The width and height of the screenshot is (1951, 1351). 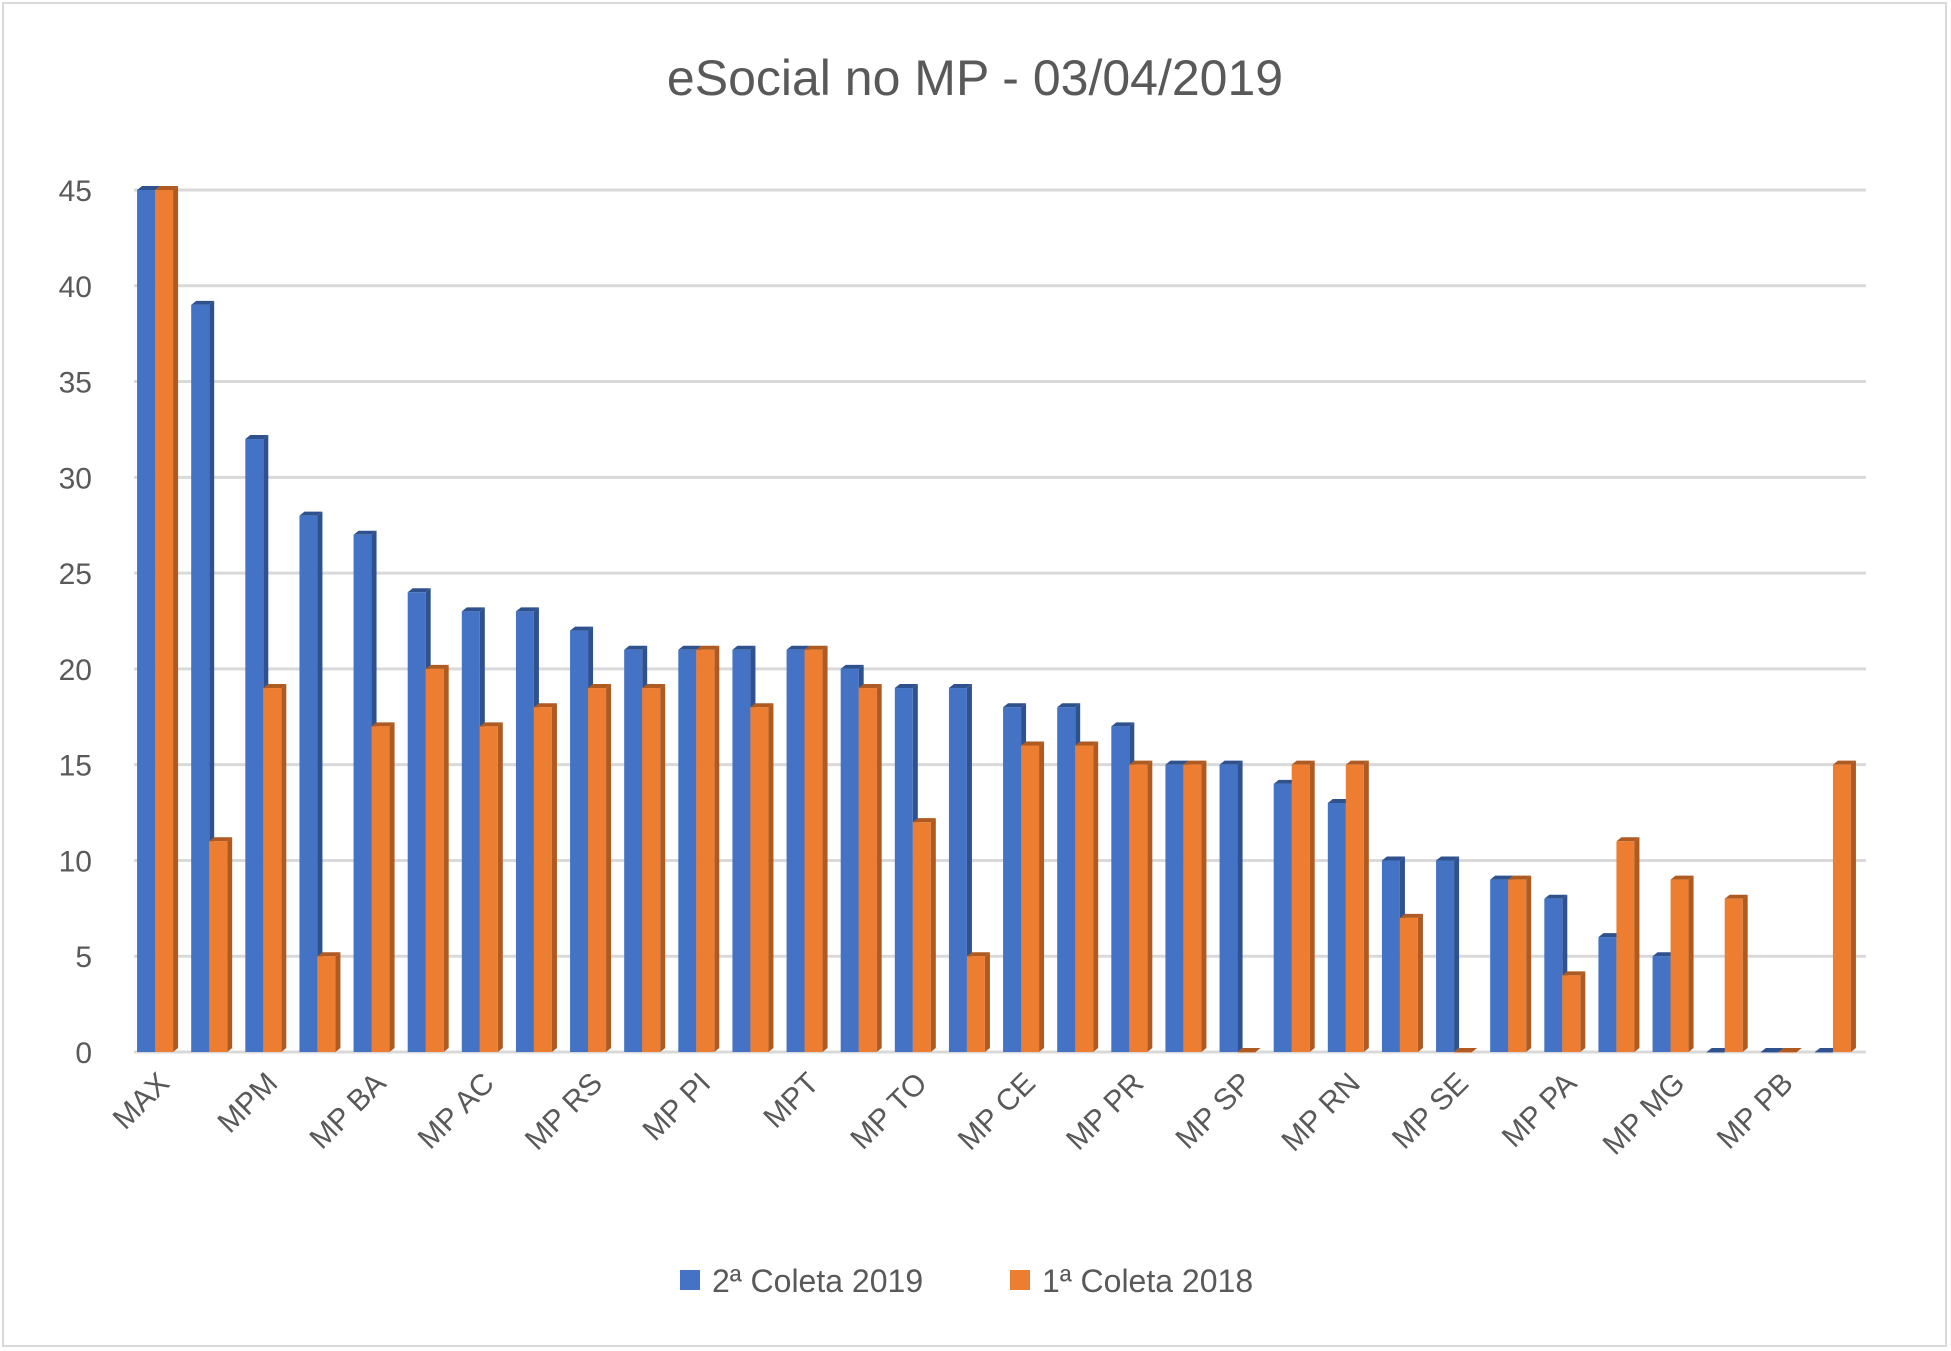 I want to click on y-tick-label: 35, so click(x=75, y=383).